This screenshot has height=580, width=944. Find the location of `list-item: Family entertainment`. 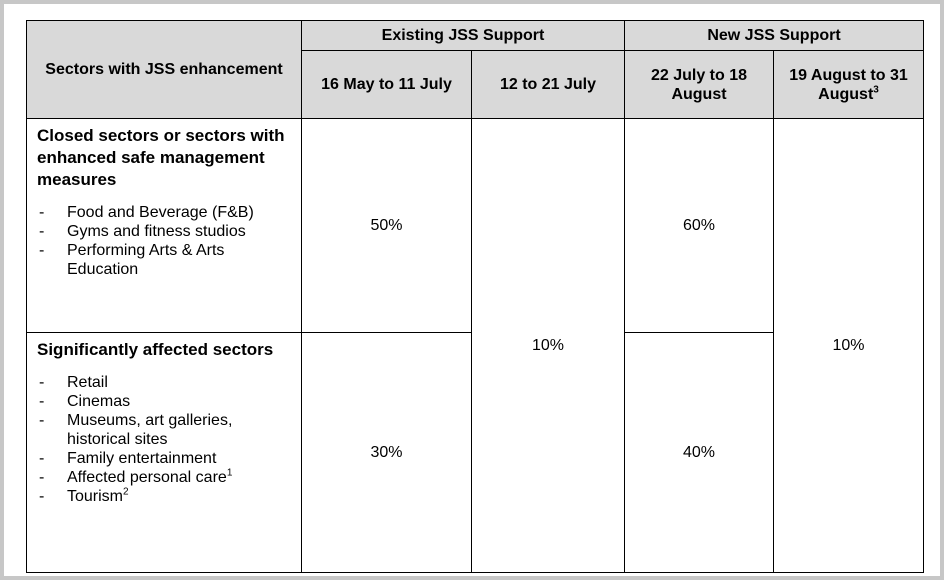

list-item: Family entertainment is located at coordinates (165, 458).